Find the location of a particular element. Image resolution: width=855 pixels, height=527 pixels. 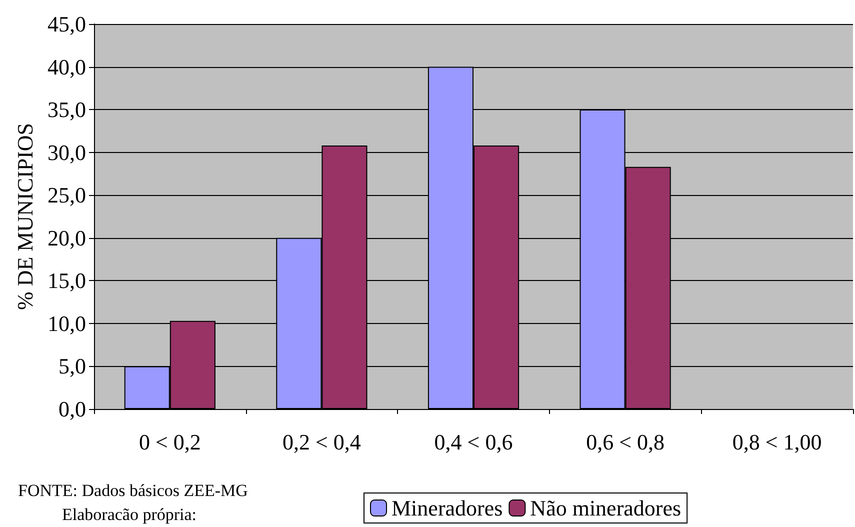

y-tick-label: 5,0 is located at coordinates (72, 366).